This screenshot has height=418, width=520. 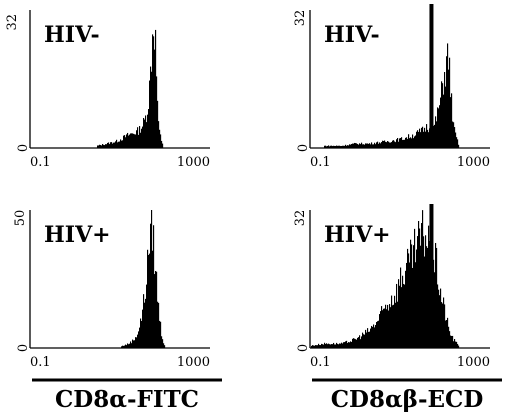 I want to click on x-tick-label-min: 0.1, so click(x=40, y=162).